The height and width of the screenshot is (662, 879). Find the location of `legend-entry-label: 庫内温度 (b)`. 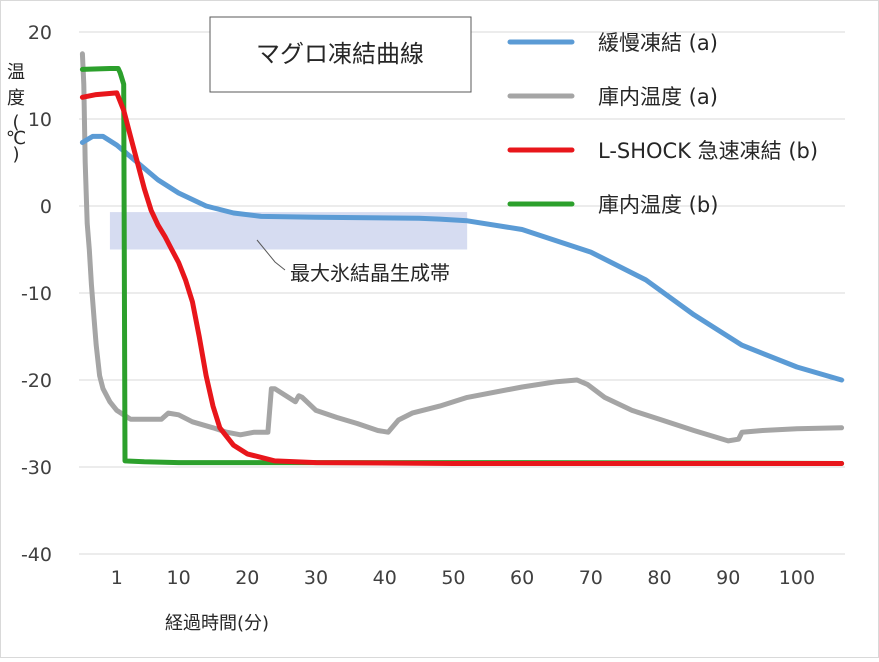

legend-entry-label: 庫内温度 (b) is located at coordinates (658, 205).